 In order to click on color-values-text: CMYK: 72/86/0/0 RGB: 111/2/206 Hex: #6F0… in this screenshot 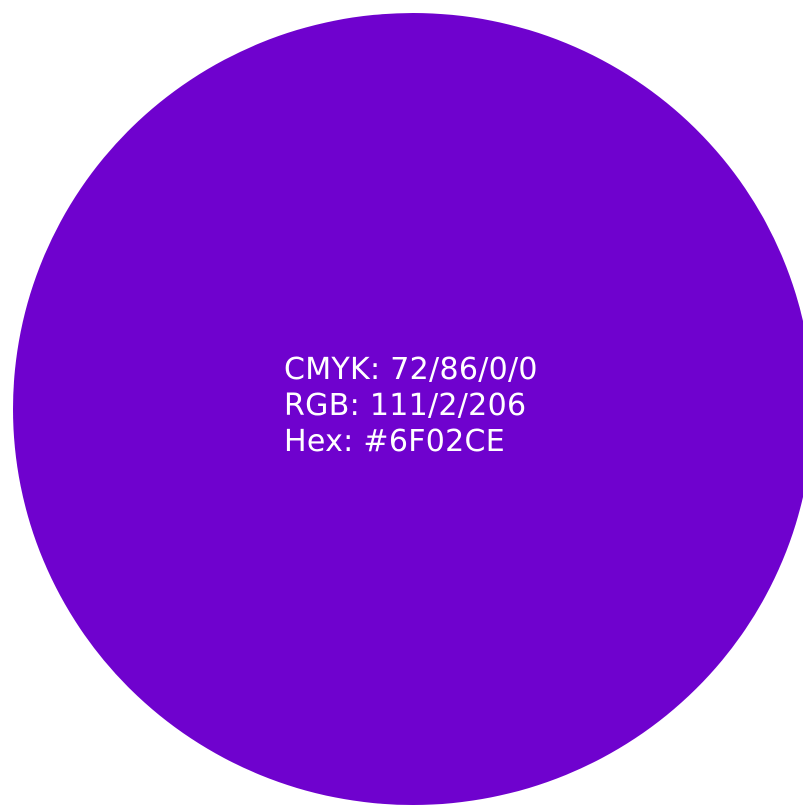, I will do `click(411, 406)`.